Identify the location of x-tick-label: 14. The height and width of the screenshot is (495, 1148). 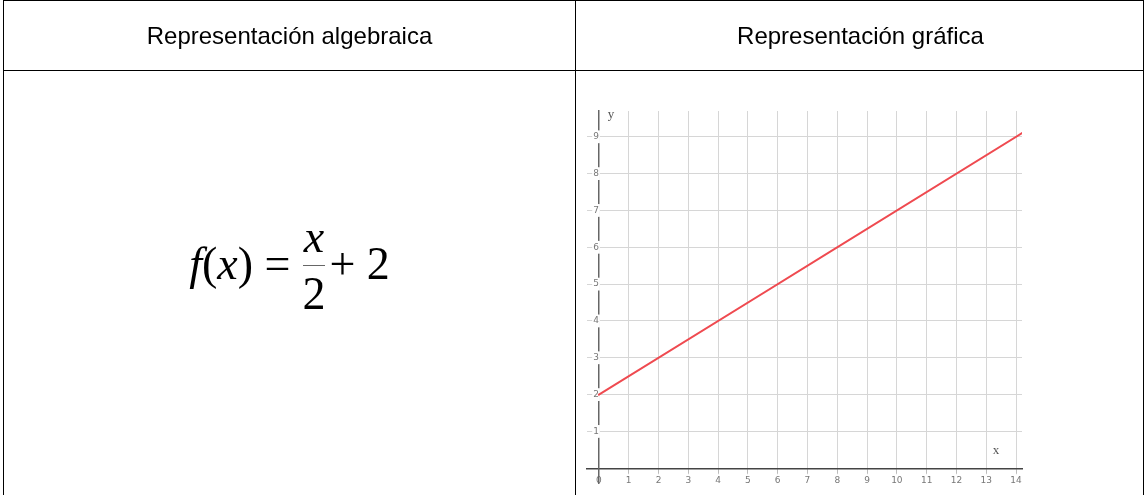
(1016, 480).